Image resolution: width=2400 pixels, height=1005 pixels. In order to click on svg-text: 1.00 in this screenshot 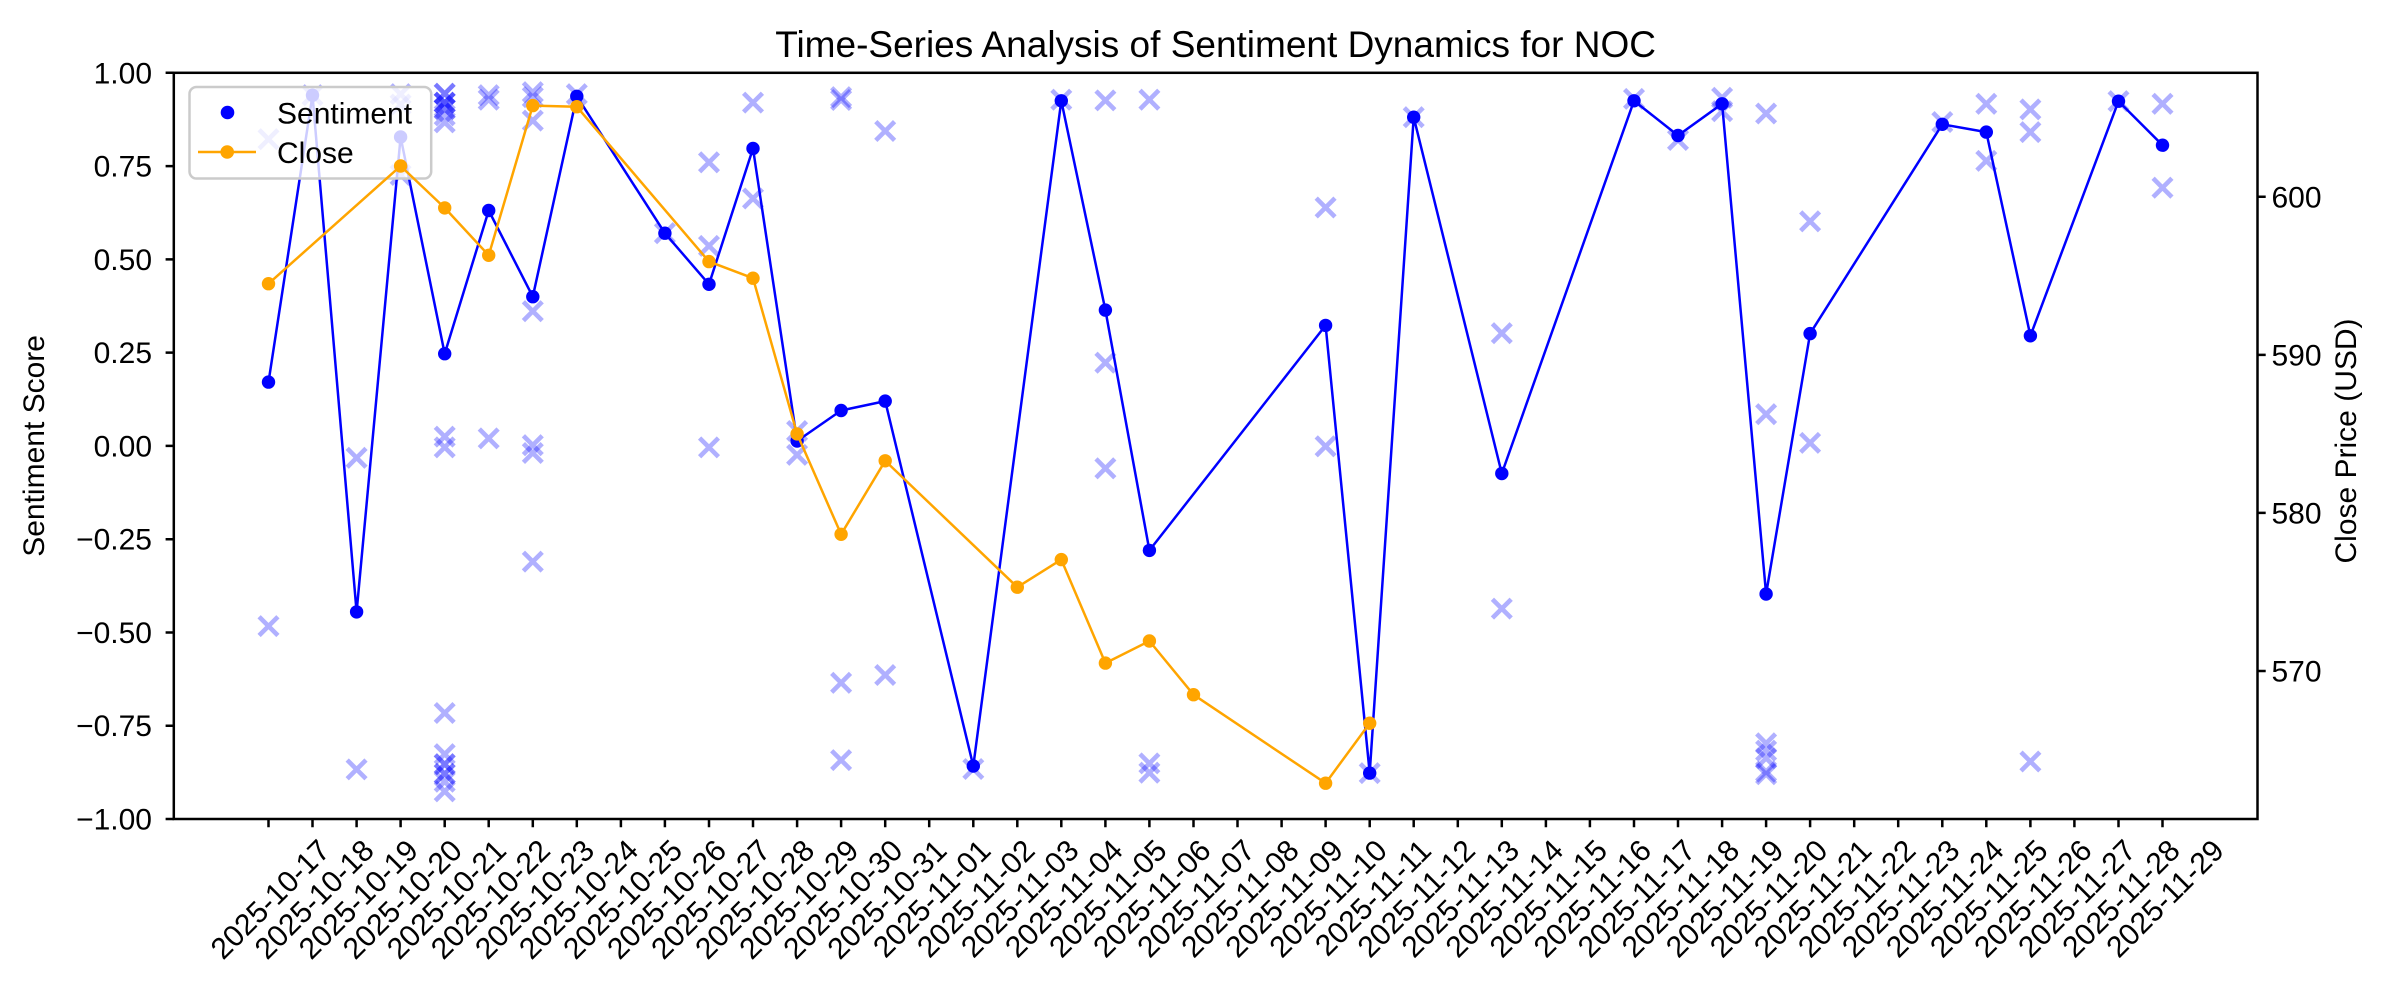, I will do `click(123, 73)`.